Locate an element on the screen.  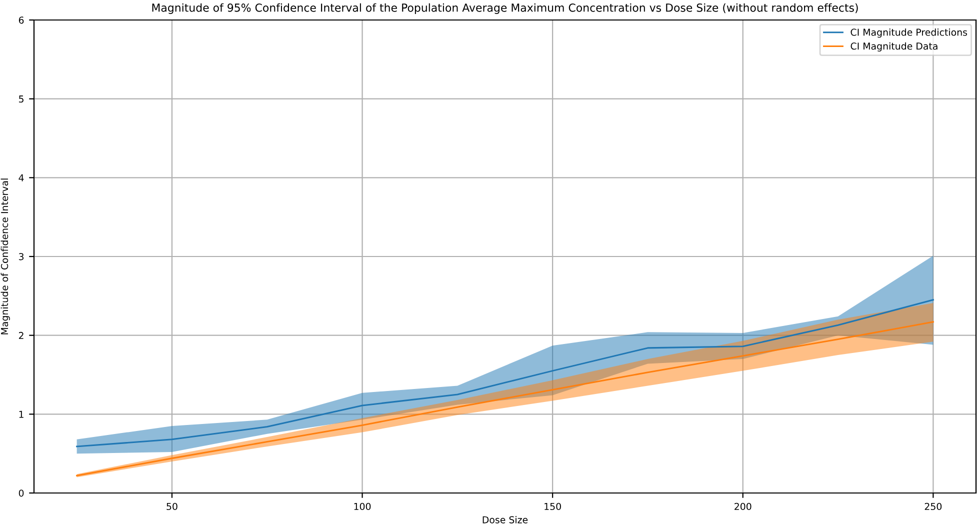
x-tick-label: 150 is located at coordinates (552, 506).